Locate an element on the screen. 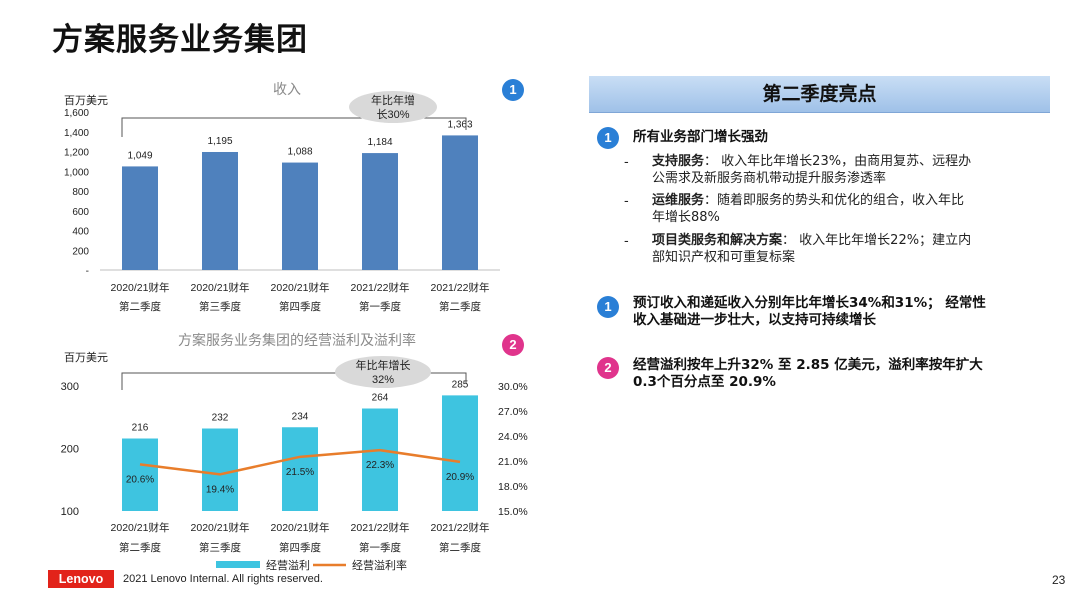  chart1-y-tick: 400 is located at coordinates (80, 232).